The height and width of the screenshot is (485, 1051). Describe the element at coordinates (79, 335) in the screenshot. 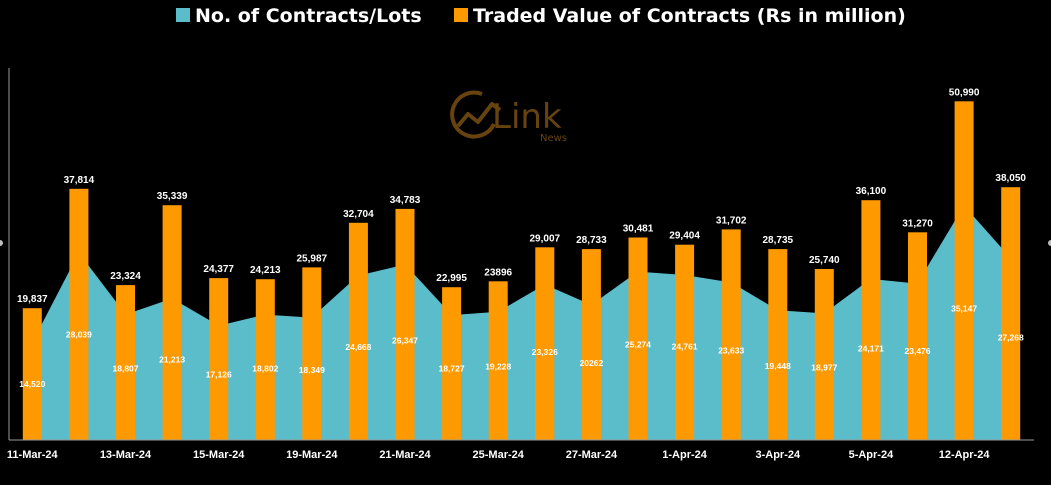

I see `area-value-label: 28,039` at that location.